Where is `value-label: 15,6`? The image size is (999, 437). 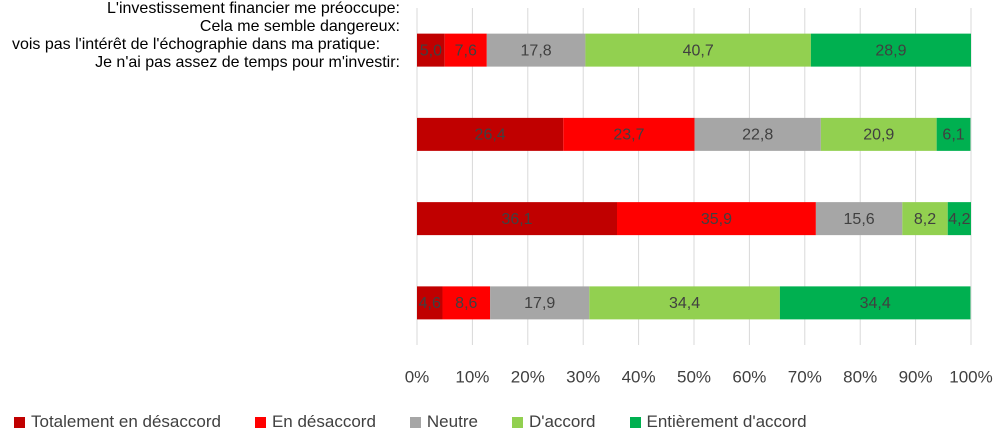 value-label: 15,6 is located at coordinates (859, 219).